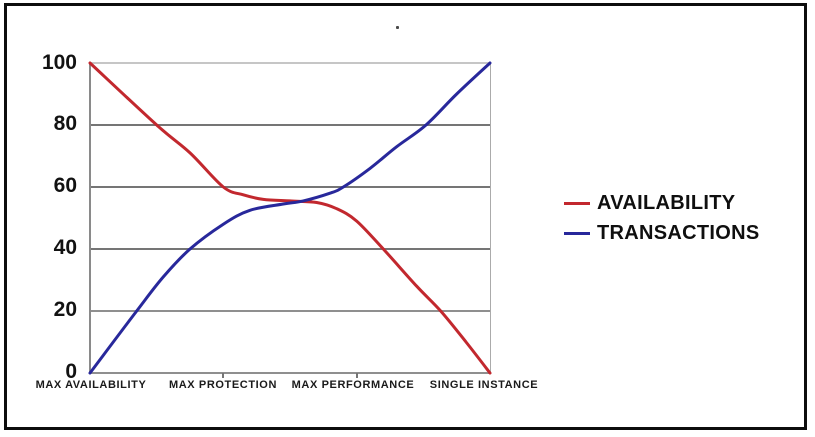  What do you see at coordinates (90, 218) in the screenshot?
I see `y-axis-line` at bounding box center [90, 218].